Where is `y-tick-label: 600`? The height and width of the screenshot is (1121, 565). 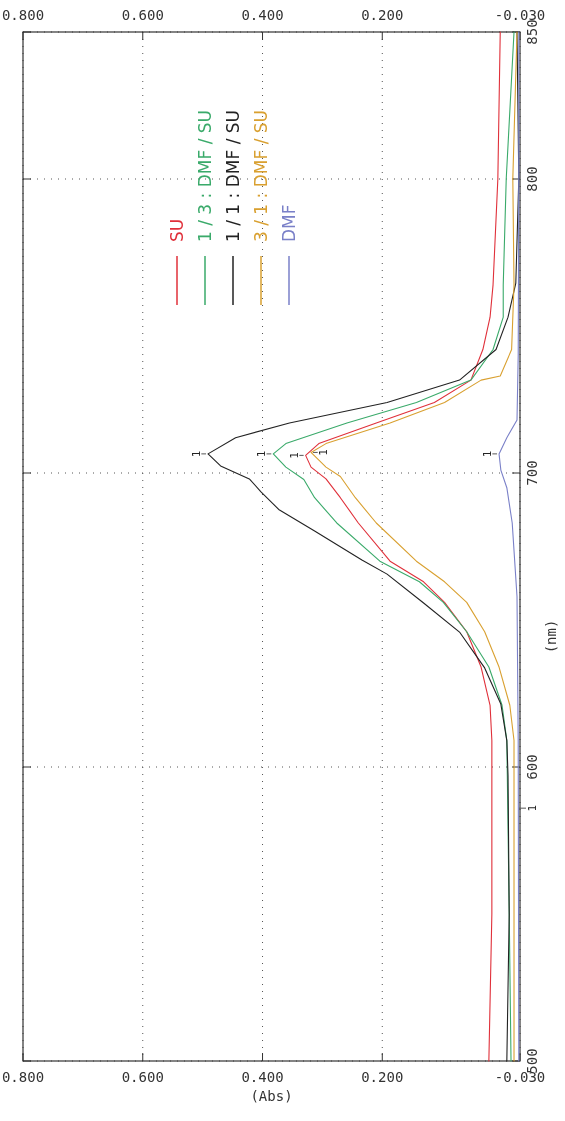 y-tick-label: 600 is located at coordinates (532, 767).